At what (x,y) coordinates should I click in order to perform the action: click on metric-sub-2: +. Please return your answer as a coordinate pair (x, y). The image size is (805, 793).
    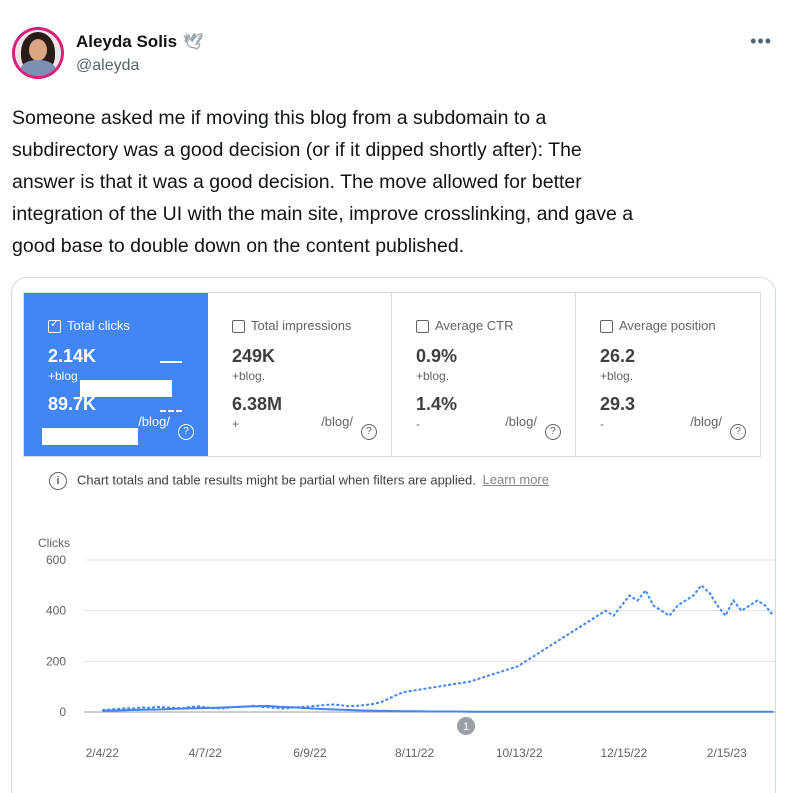
    Looking at the image, I should click on (236, 424).